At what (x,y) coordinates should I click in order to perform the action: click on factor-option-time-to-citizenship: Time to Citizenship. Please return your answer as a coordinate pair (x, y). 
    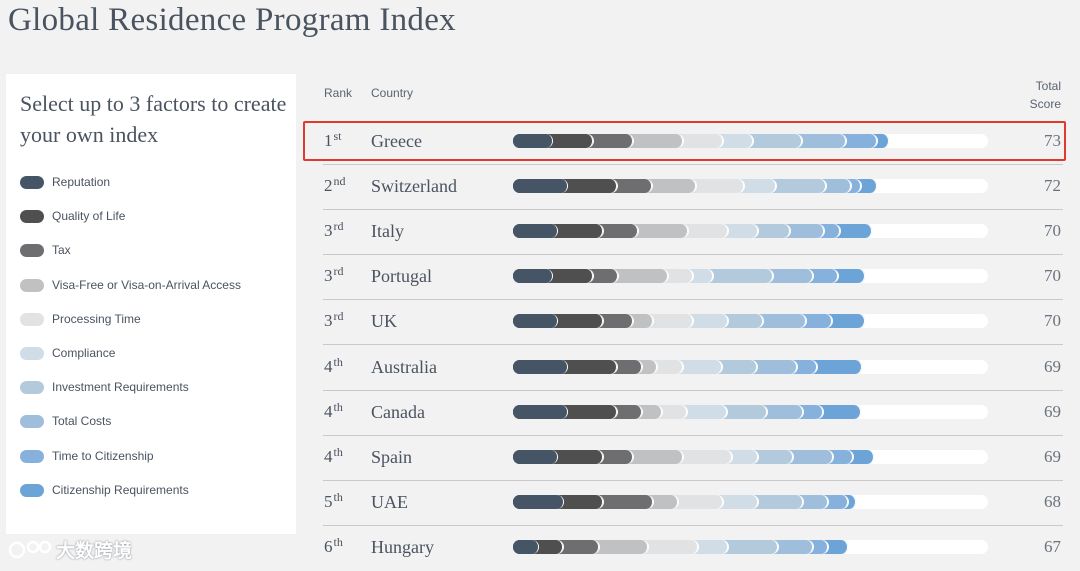
    Looking at the image, I should click on (87, 456).